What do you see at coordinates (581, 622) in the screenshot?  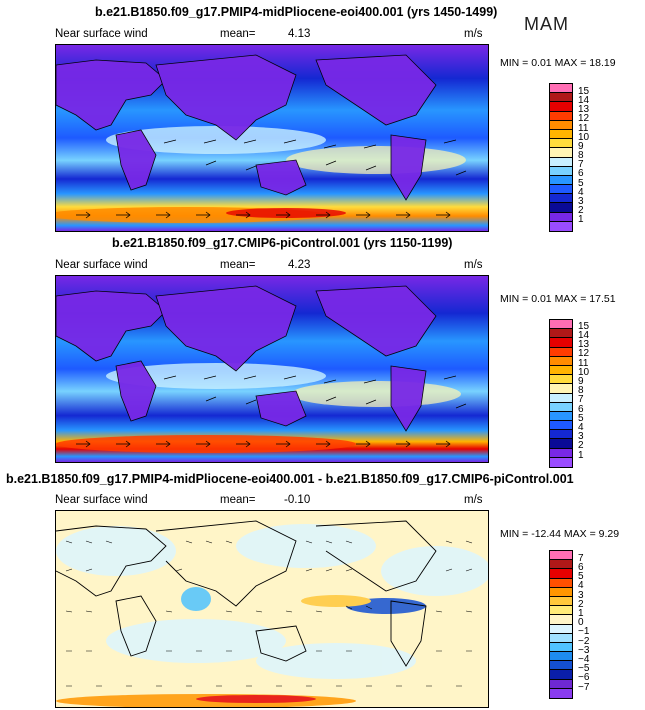 I see `colorbar-tick-label: 0` at bounding box center [581, 622].